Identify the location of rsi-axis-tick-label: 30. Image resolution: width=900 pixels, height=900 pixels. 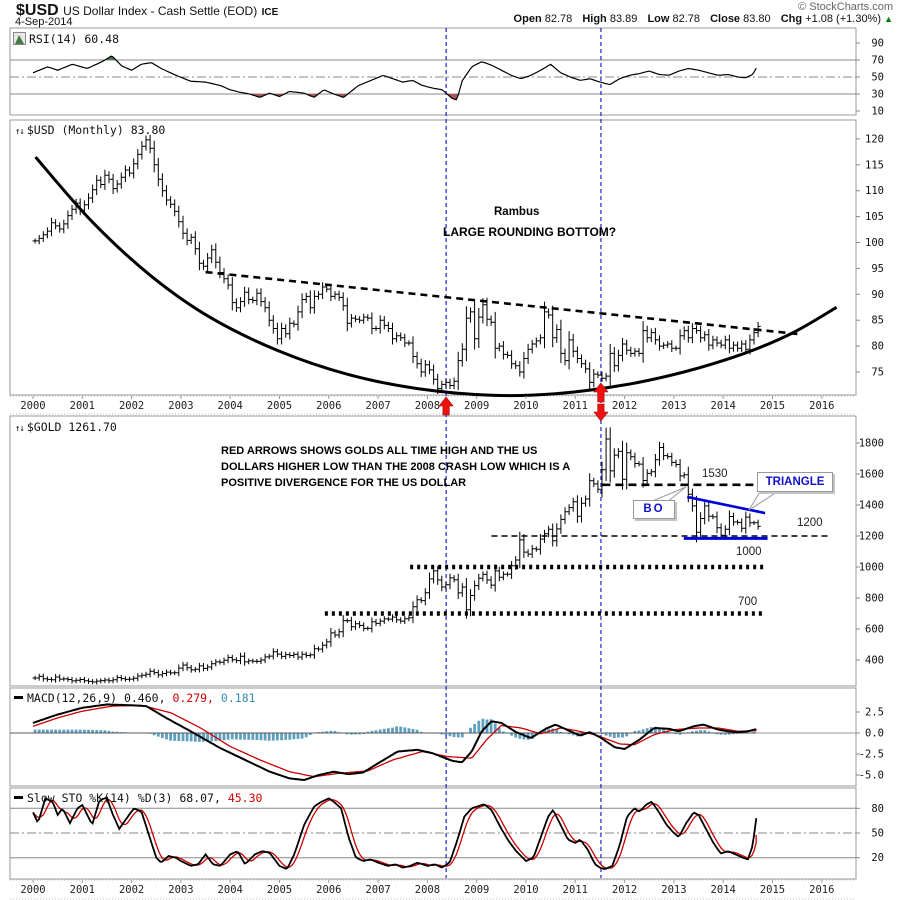
(877, 95).